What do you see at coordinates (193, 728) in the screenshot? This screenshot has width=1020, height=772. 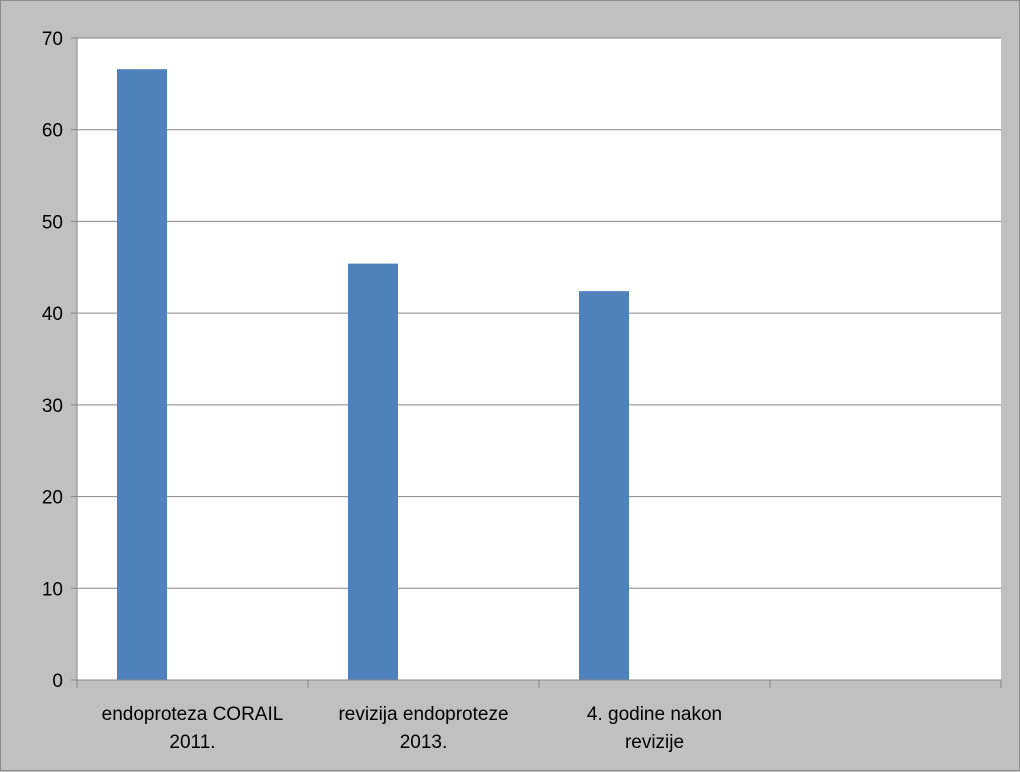 I see `x-category-label: endoproteza CORAIL 2011.` at bounding box center [193, 728].